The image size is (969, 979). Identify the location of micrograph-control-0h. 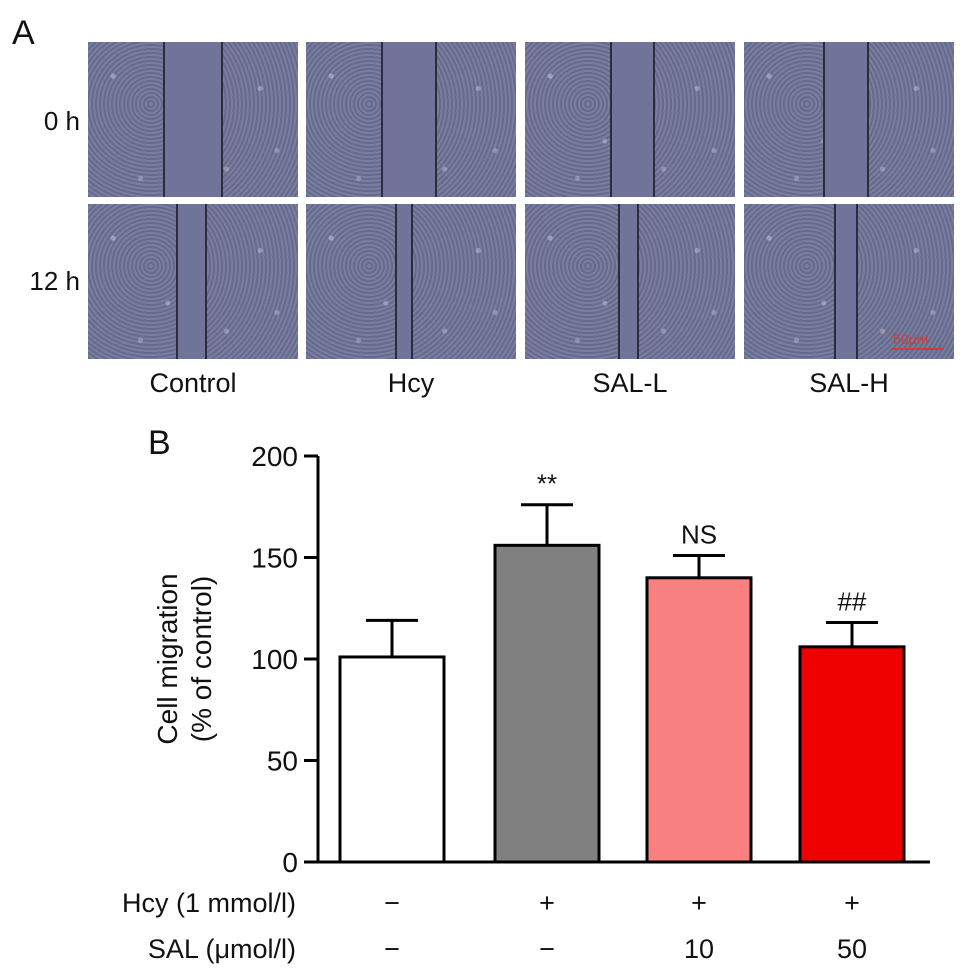
(193, 119).